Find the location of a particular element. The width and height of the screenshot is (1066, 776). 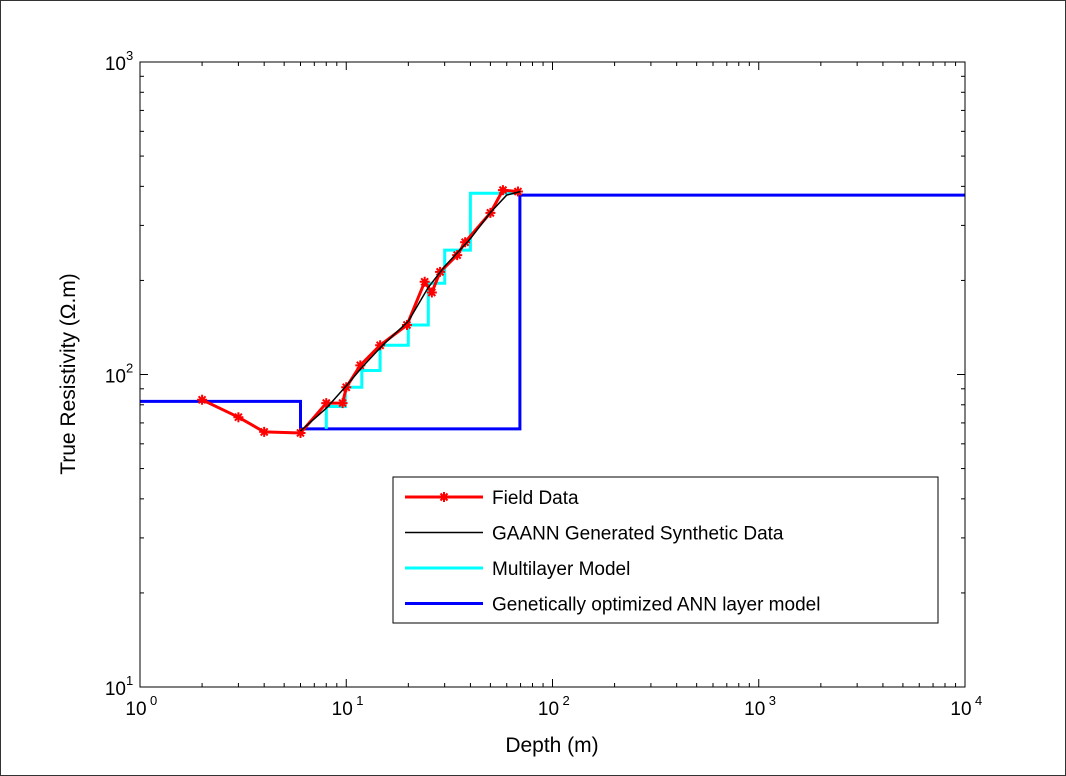

legend-marker is located at coordinates (444, 497).